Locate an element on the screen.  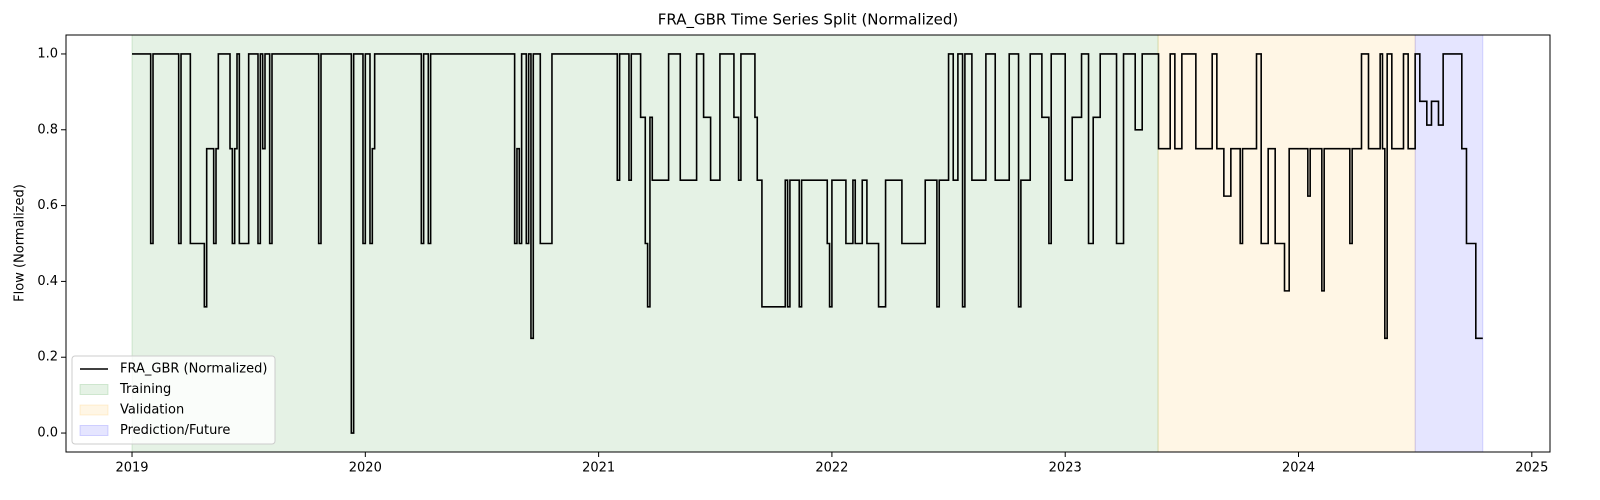
legend-label: Prediction/Future is located at coordinates (175, 430).